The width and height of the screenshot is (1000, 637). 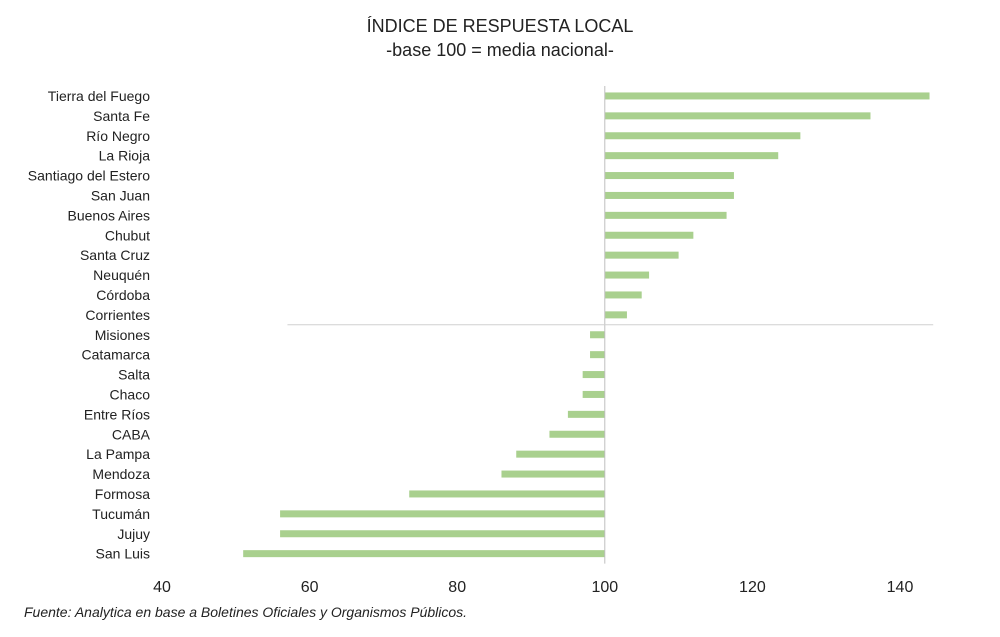 What do you see at coordinates (99, 96) in the screenshot?
I see `category-label: Tierra del Fuego` at bounding box center [99, 96].